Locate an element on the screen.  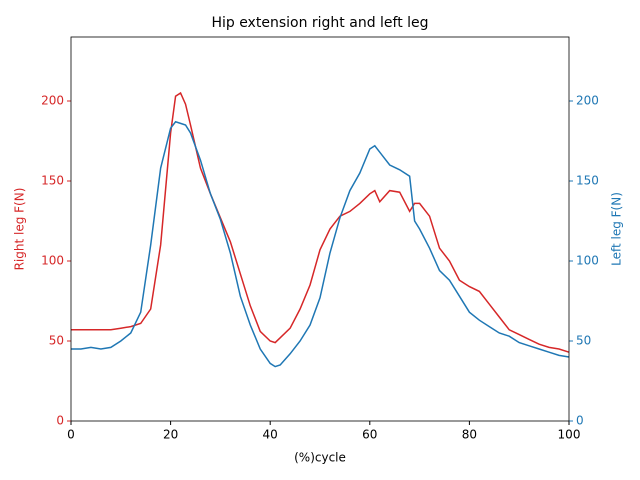
y2-tick-label: 0 is located at coordinates (580, 421).